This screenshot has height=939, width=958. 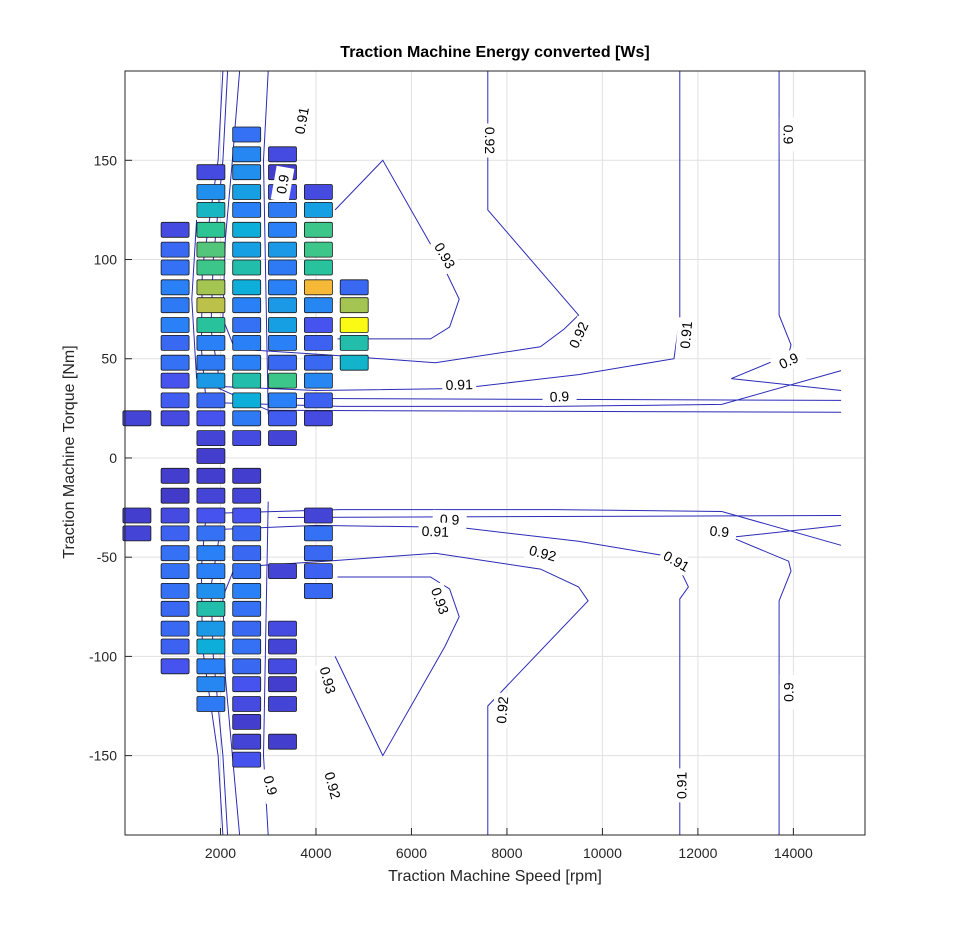 What do you see at coordinates (106, 160) in the screenshot?
I see `y-tick-label: 150` at bounding box center [106, 160].